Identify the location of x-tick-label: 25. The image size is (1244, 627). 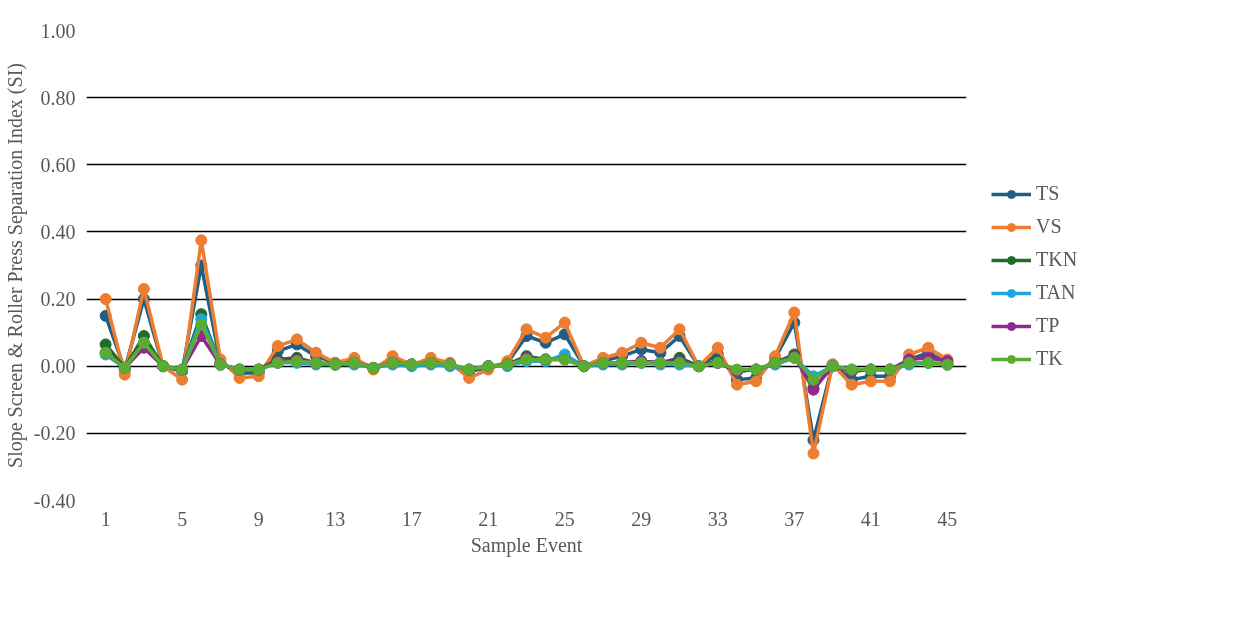
(564, 518).